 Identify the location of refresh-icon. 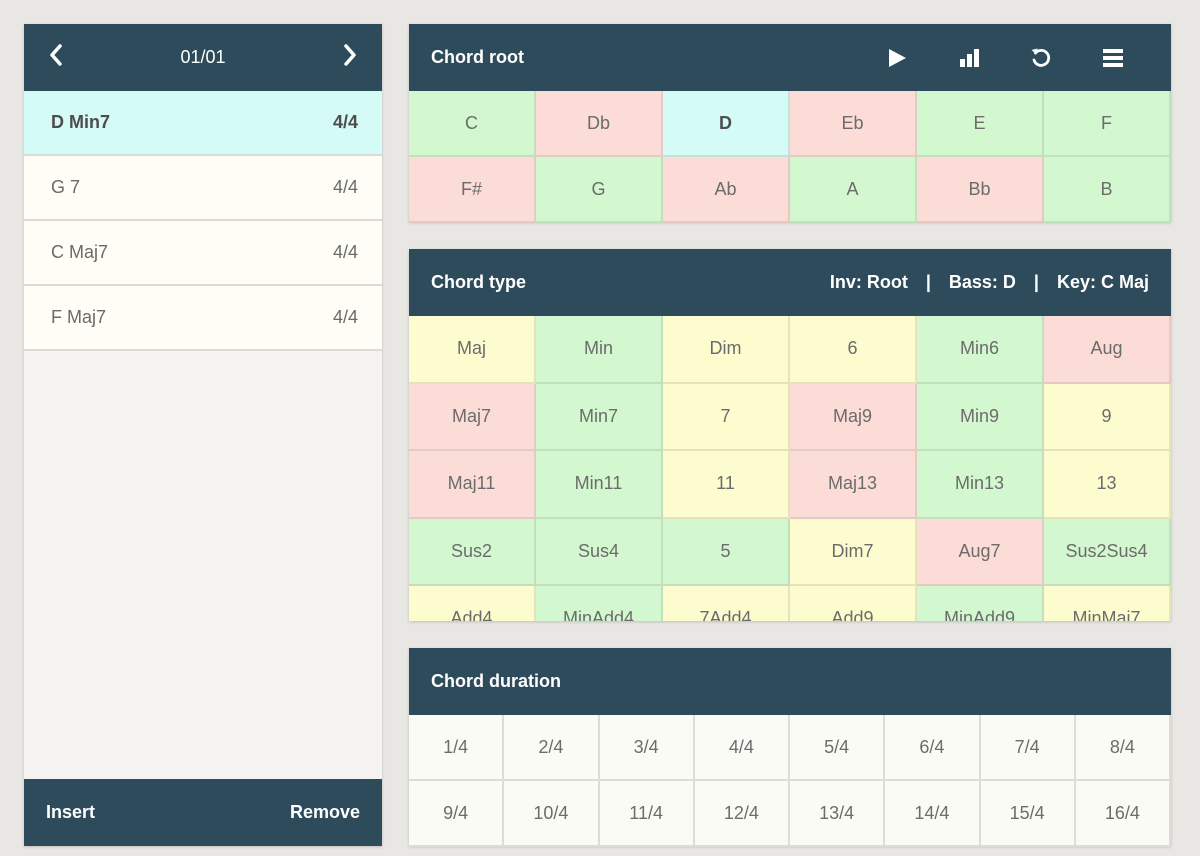
(1041, 57).